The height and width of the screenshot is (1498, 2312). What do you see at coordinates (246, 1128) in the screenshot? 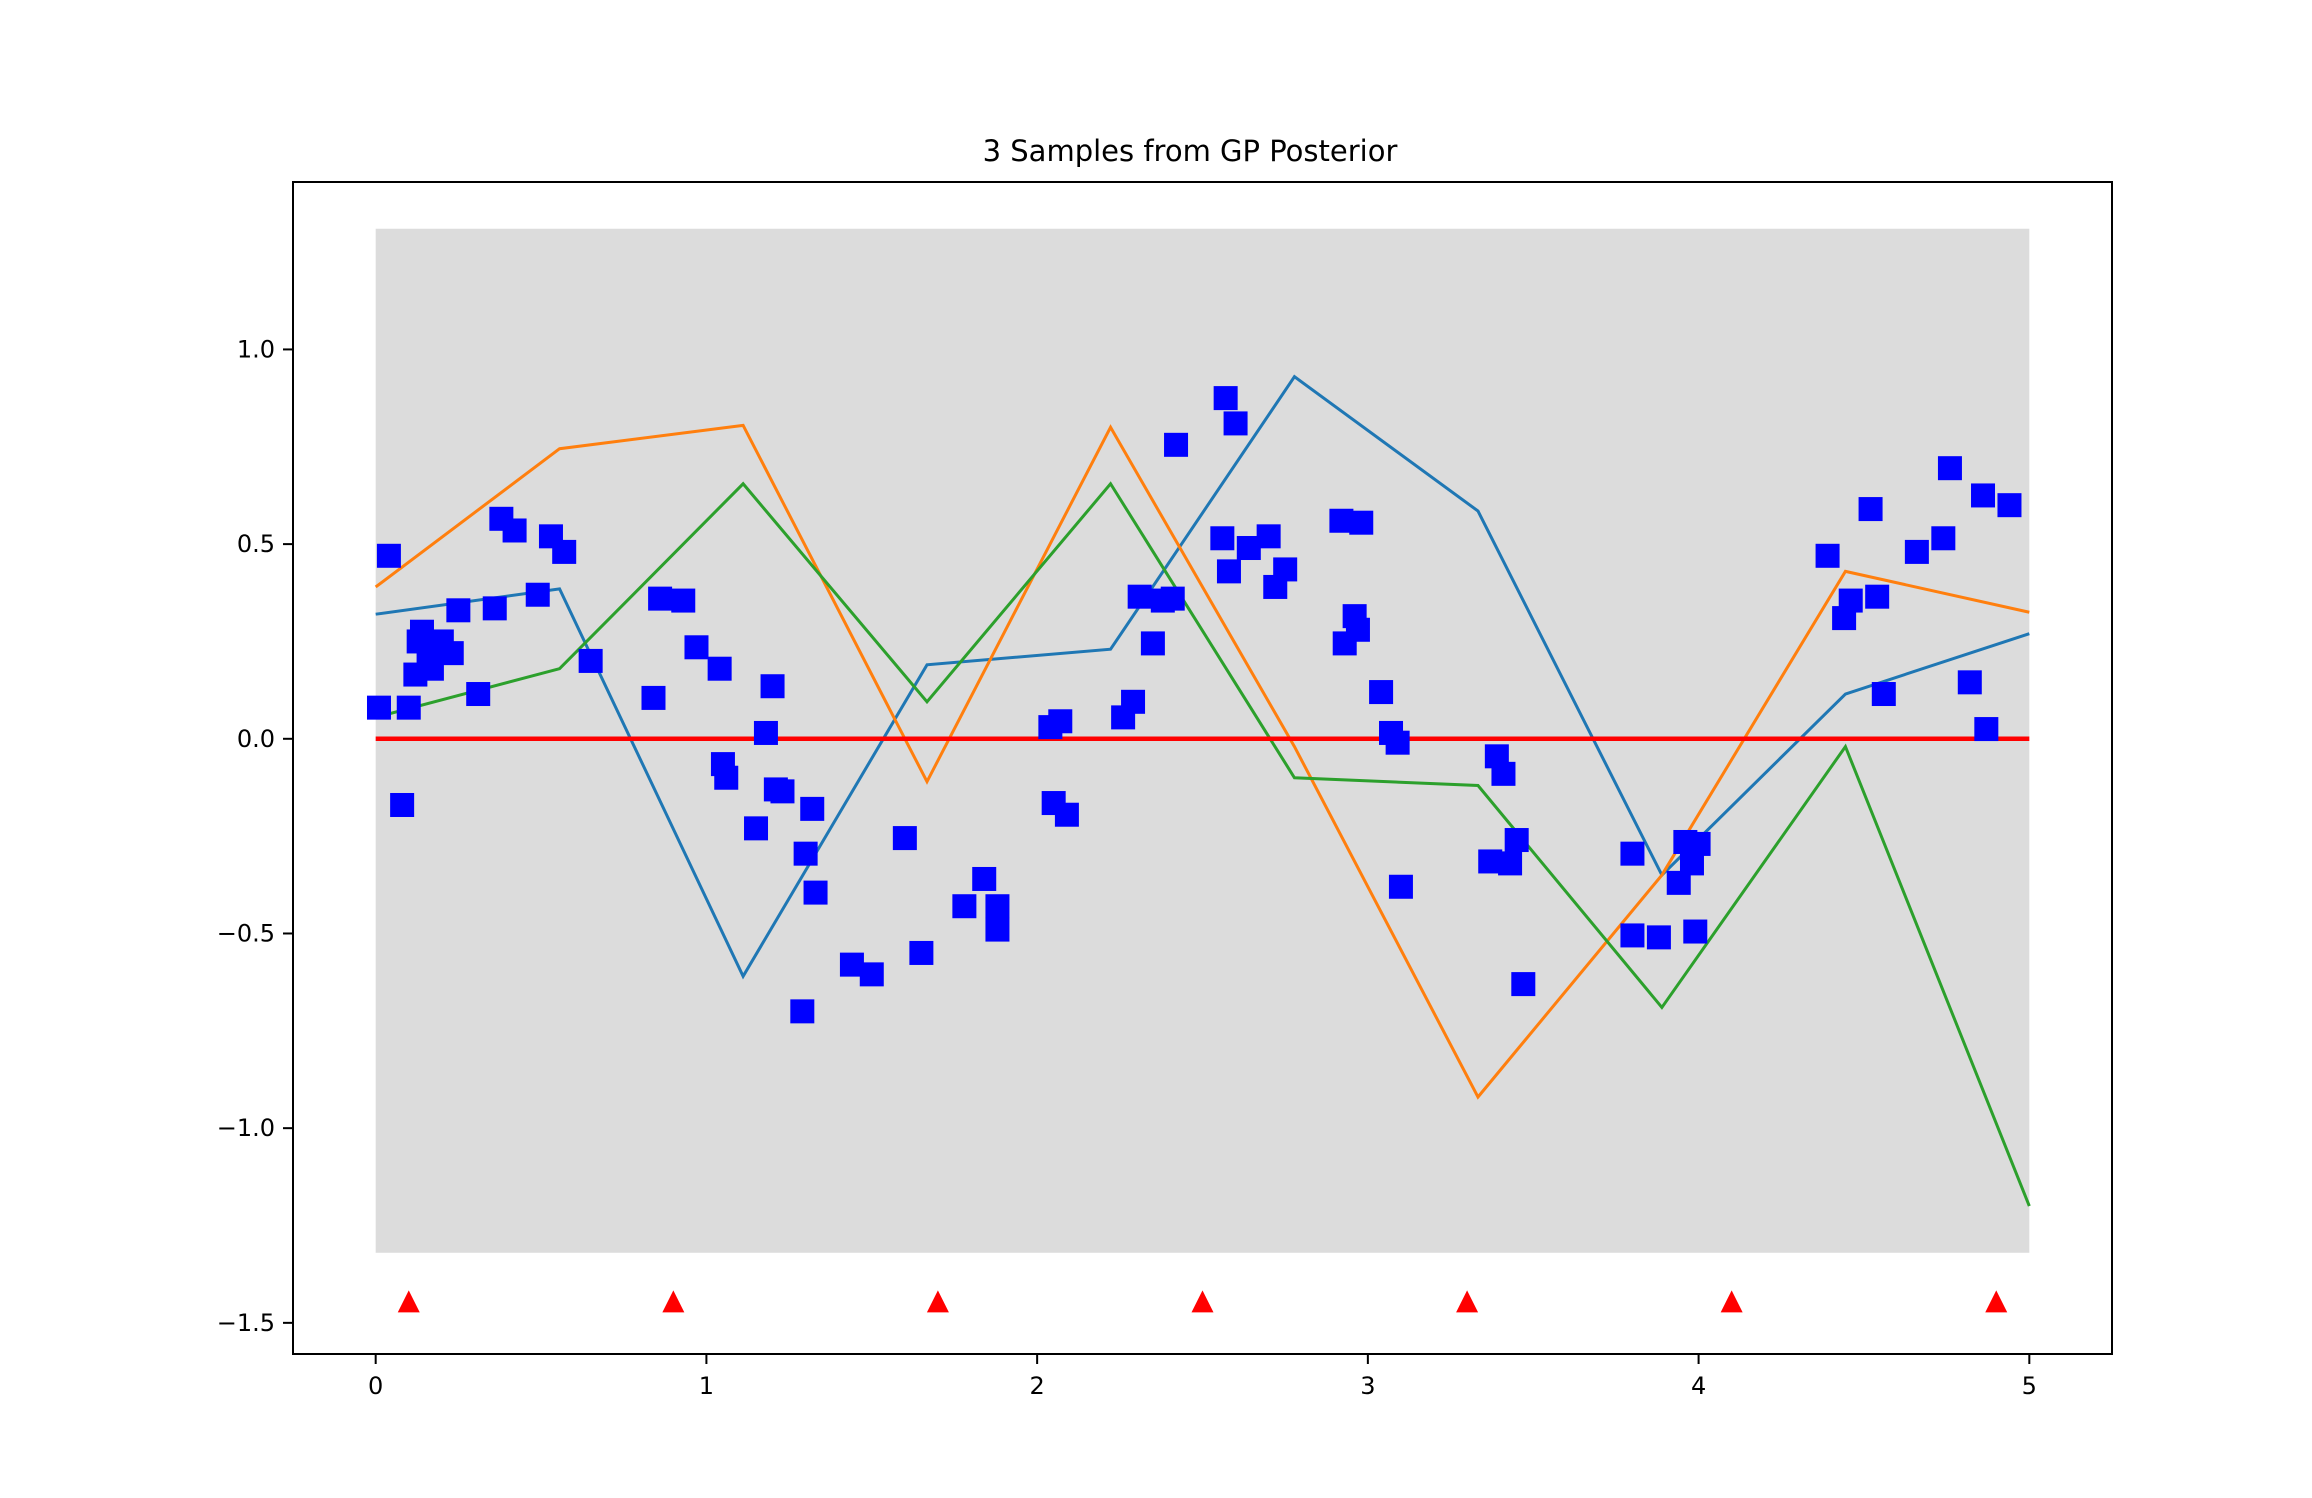
I see `y-tick-label: −1.0` at bounding box center [246, 1128].